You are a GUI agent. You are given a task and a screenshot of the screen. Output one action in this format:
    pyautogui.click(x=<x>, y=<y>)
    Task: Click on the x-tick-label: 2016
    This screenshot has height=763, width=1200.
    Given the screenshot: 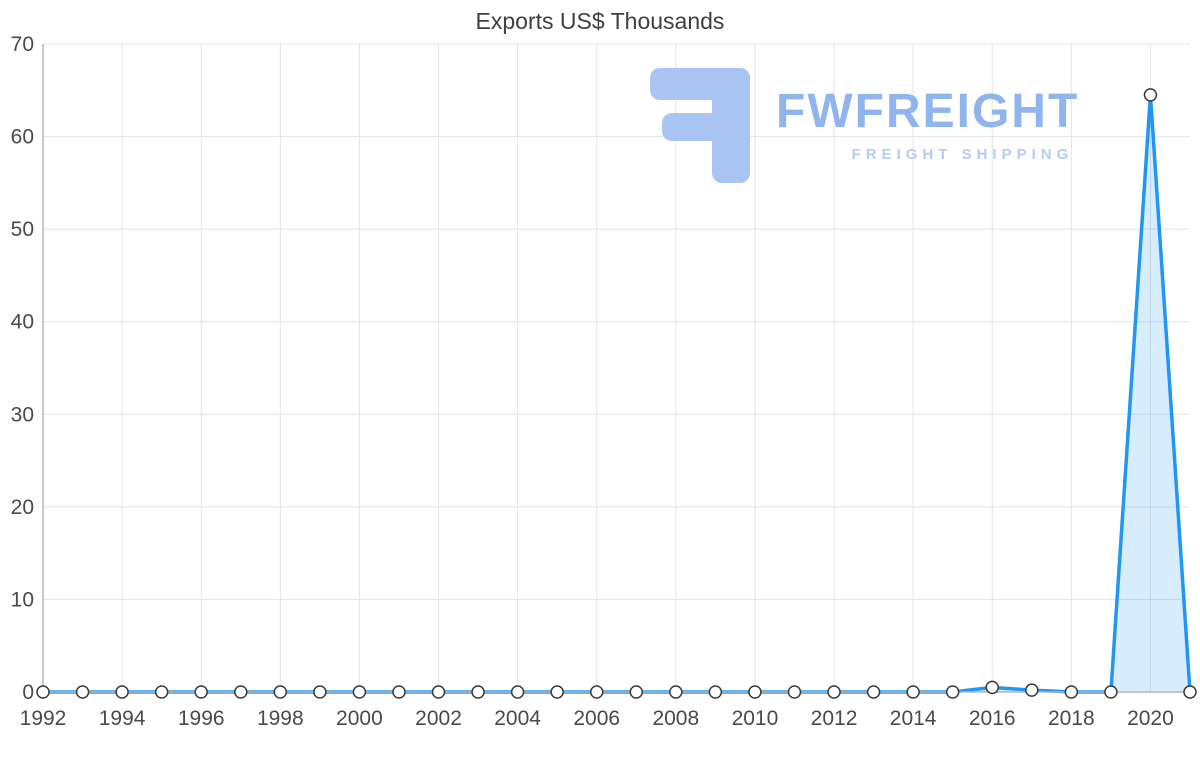 What is the action you would take?
    pyautogui.click(x=992, y=718)
    